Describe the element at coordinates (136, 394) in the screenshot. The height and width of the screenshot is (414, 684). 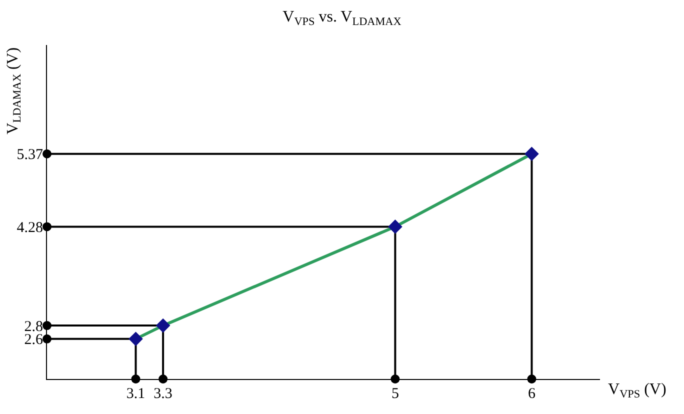
I see `x-tick-label: 3.1` at that location.